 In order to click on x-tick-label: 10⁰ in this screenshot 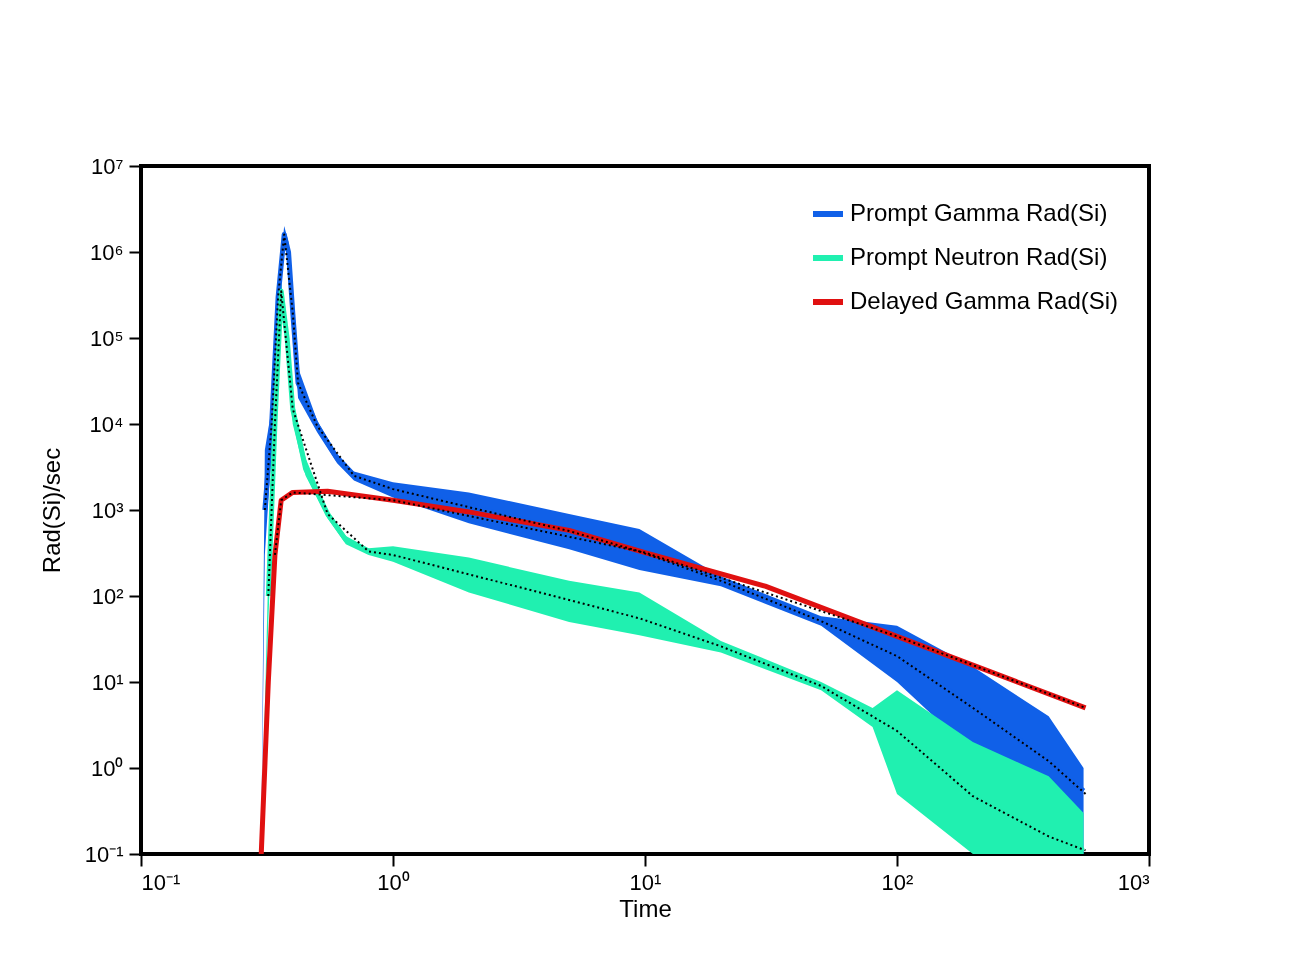, I will do `click(393, 882)`.